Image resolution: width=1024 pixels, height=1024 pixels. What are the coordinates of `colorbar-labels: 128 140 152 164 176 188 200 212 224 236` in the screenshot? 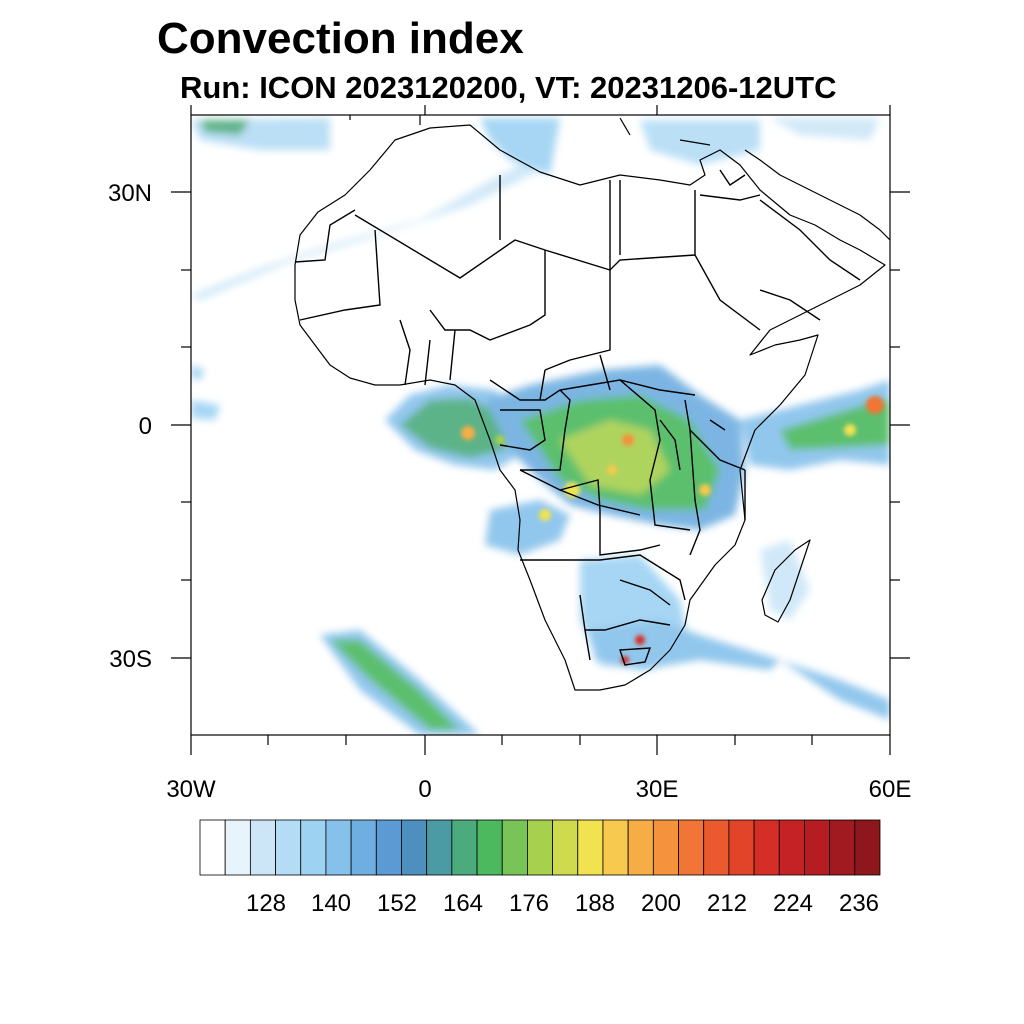 It's located at (562, 903).